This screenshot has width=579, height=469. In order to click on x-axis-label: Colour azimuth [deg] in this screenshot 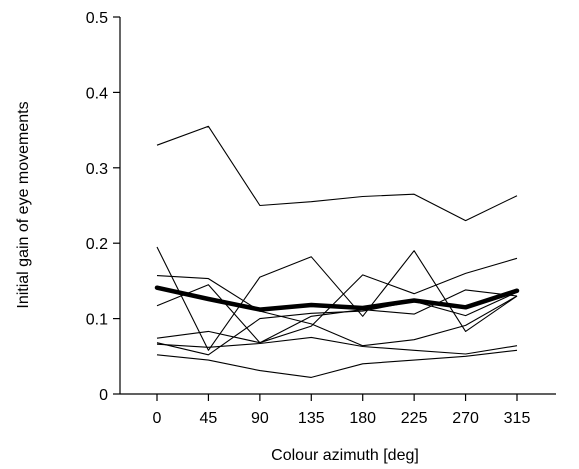, I will do `click(345, 455)`.